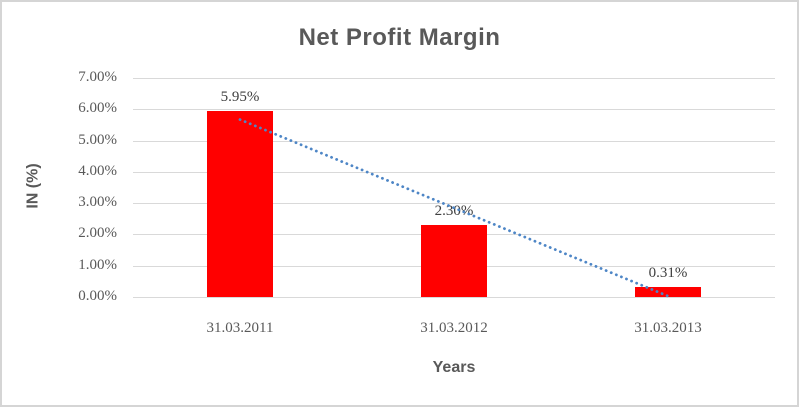 Image resolution: width=799 pixels, height=407 pixels. What do you see at coordinates (399, 37) in the screenshot?
I see `chart-title: Net Profit Margin` at bounding box center [399, 37].